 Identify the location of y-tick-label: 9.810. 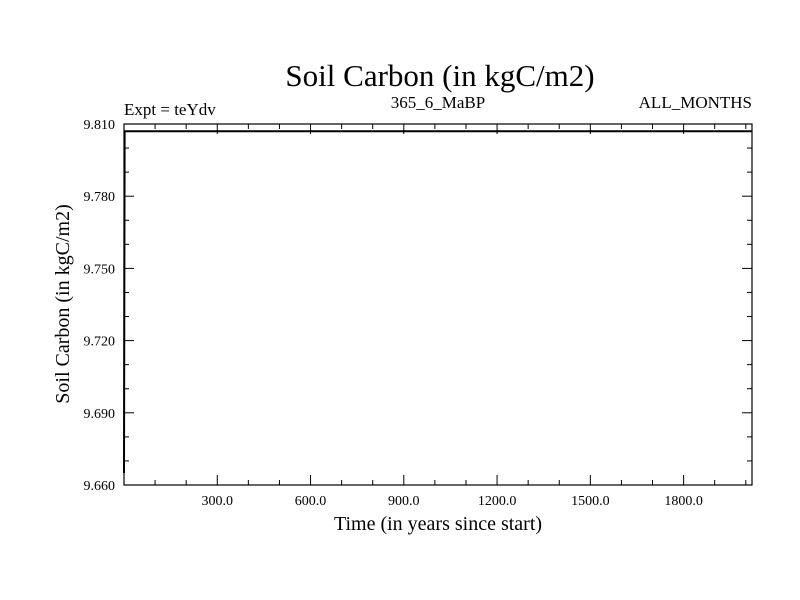
(100, 125).